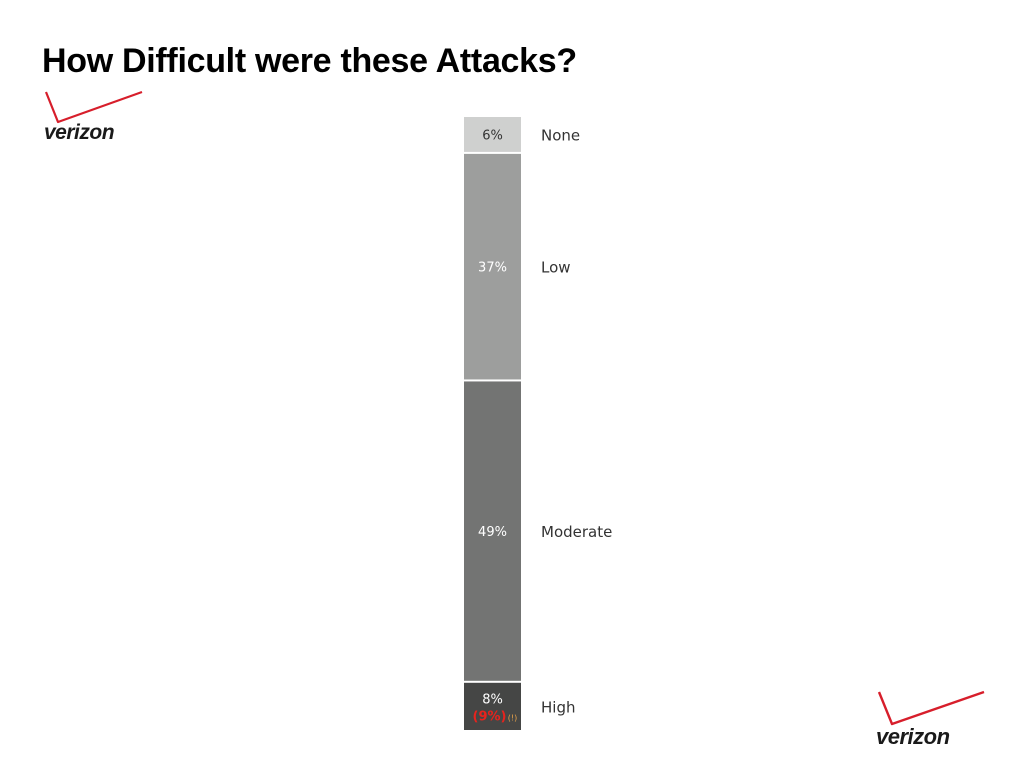 This screenshot has width=1024, height=768. I want to click on category-label-none: None, so click(560, 135).